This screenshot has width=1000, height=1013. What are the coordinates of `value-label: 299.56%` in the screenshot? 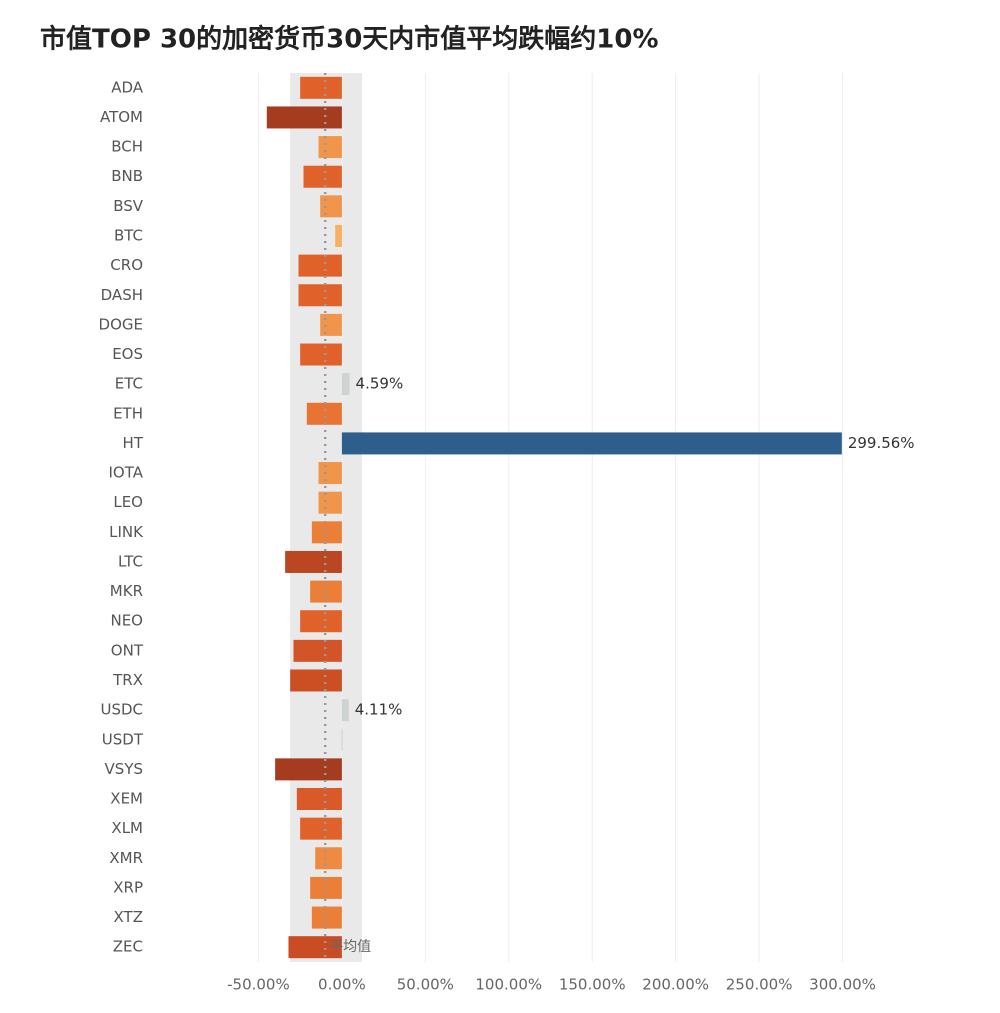 It's located at (881, 443).